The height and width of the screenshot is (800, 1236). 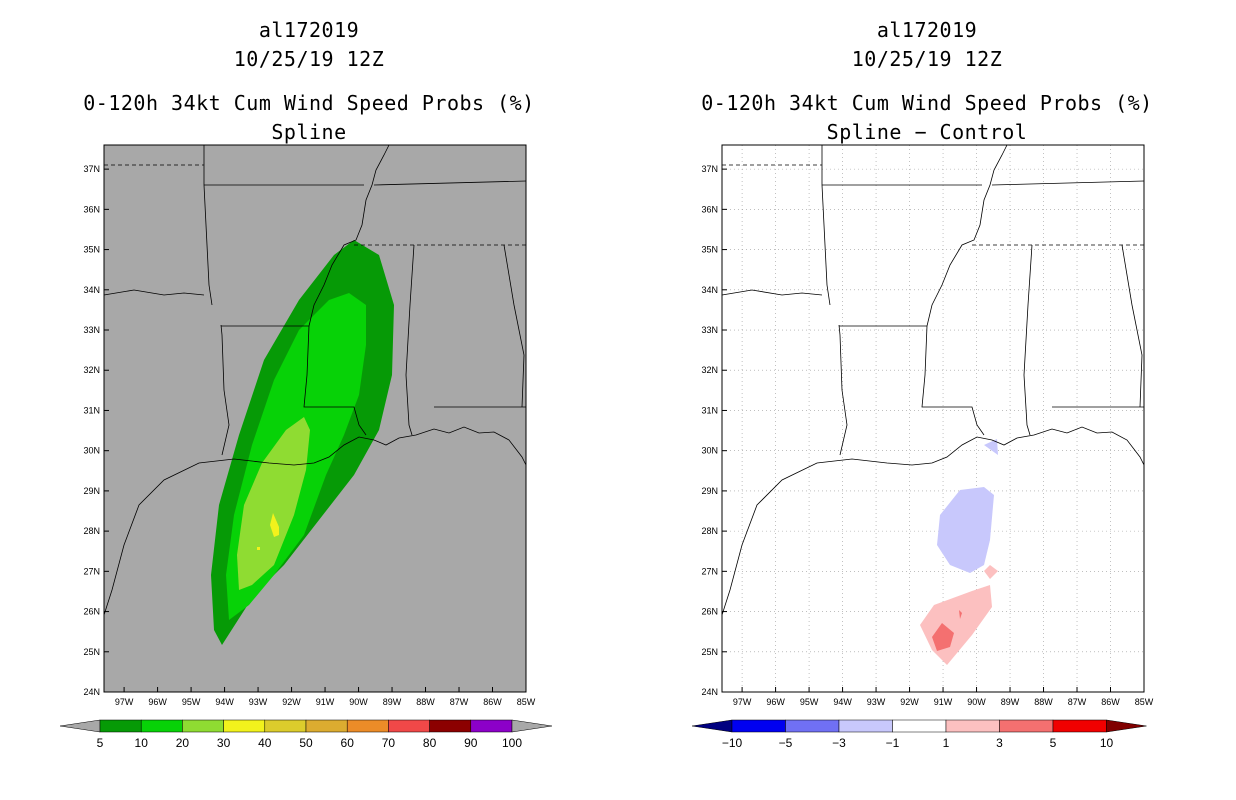 What do you see at coordinates (306, 743) in the screenshot?
I see `colorbar-label: 50` at bounding box center [306, 743].